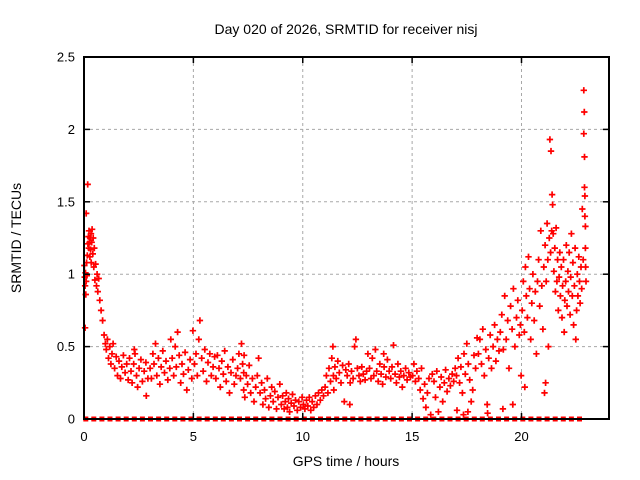  What do you see at coordinates (71, 419) in the screenshot?
I see `y-tick-label: 0` at bounding box center [71, 419].